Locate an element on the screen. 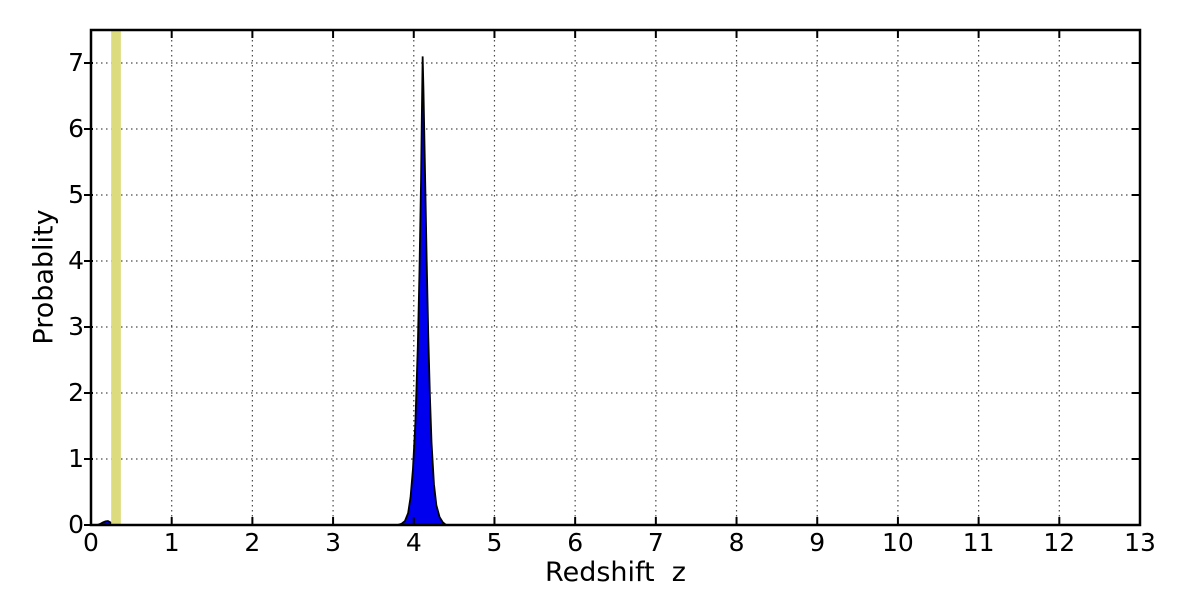 The height and width of the screenshot is (600, 1200). x-tick-label: 10 is located at coordinates (898, 542).